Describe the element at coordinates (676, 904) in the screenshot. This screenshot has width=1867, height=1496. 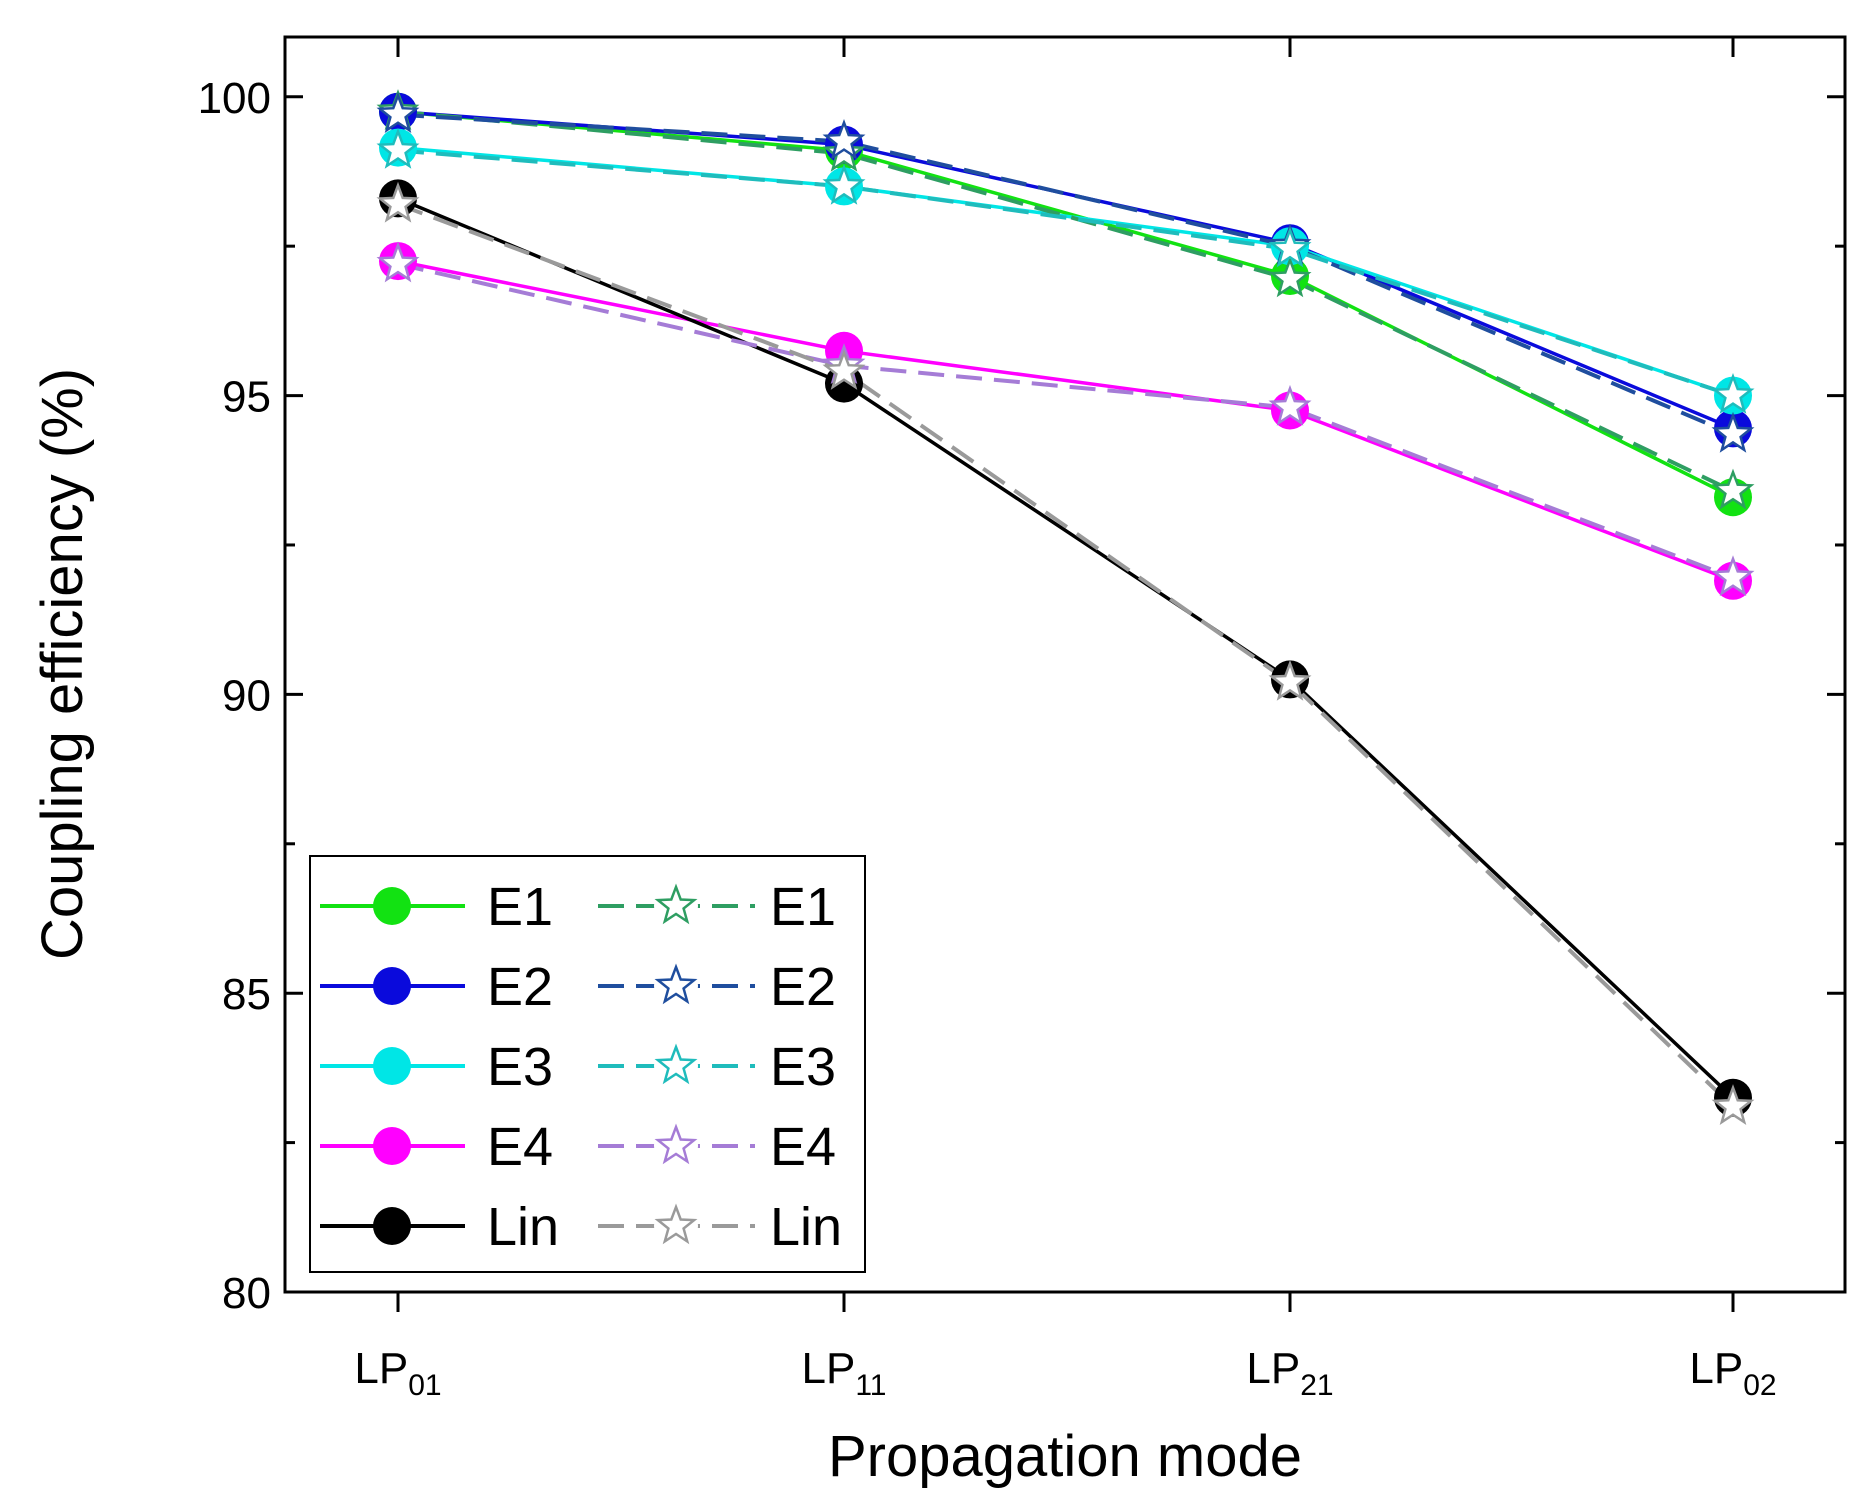
I see `legend-marker-e1-star` at that location.